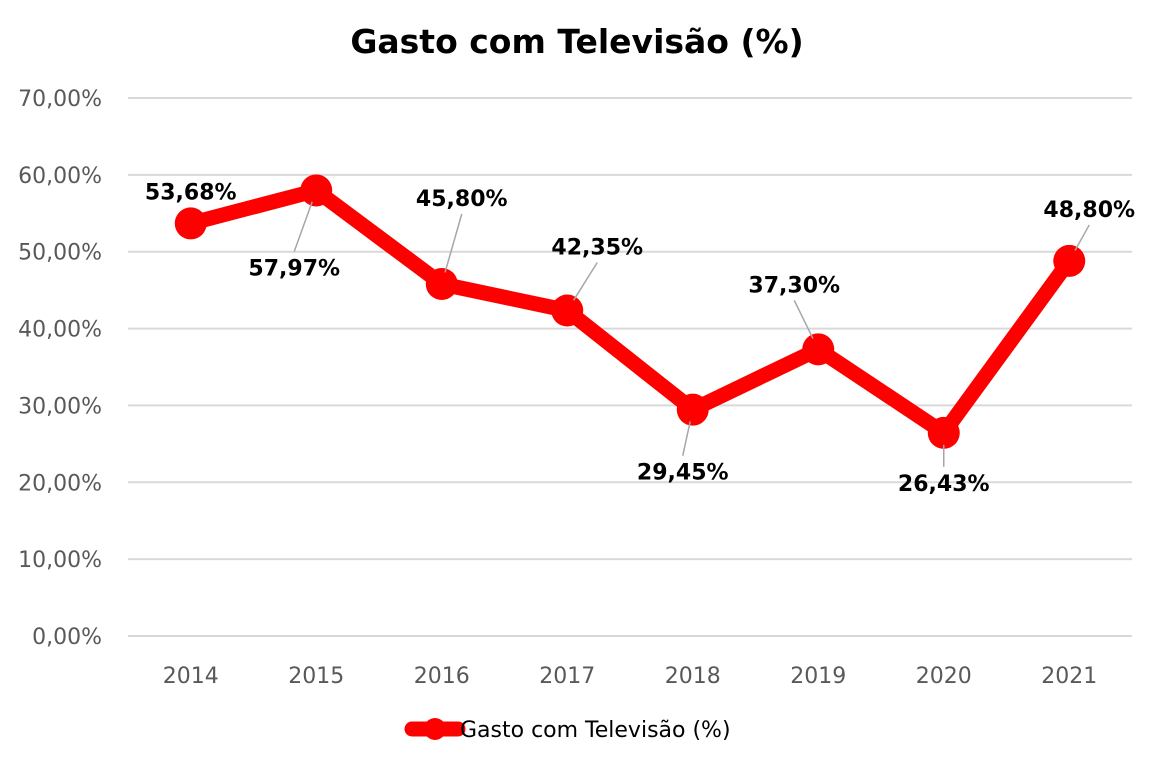 This screenshot has width=1154, height=764. What do you see at coordinates (191, 192) in the screenshot?
I see `data-label: 53,68%` at bounding box center [191, 192].